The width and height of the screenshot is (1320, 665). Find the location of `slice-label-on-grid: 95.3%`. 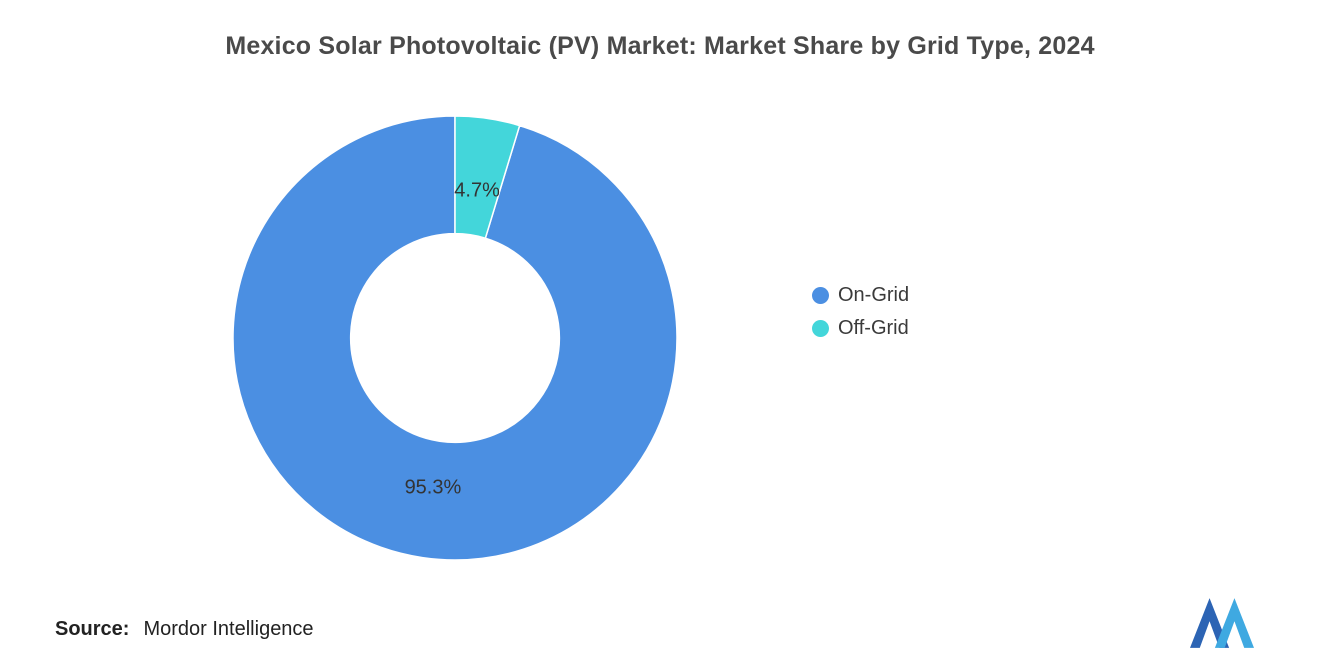

slice-label-on-grid: 95.3% is located at coordinates (433, 487).